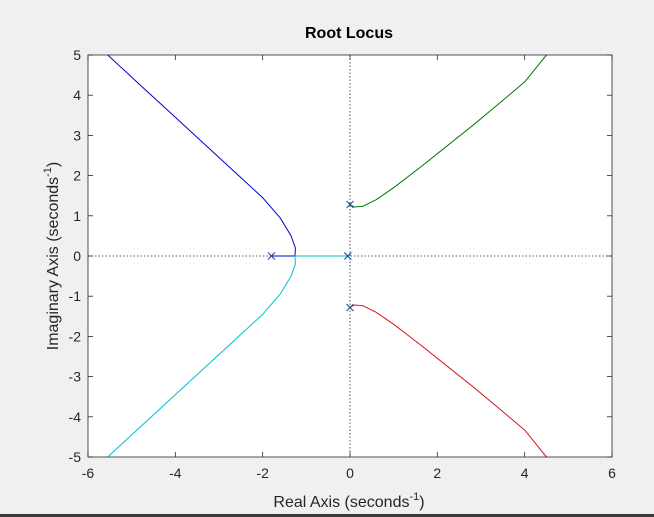 The height and width of the screenshot is (517, 654). I want to click on y-tick-label: 2, so click(77, 176).